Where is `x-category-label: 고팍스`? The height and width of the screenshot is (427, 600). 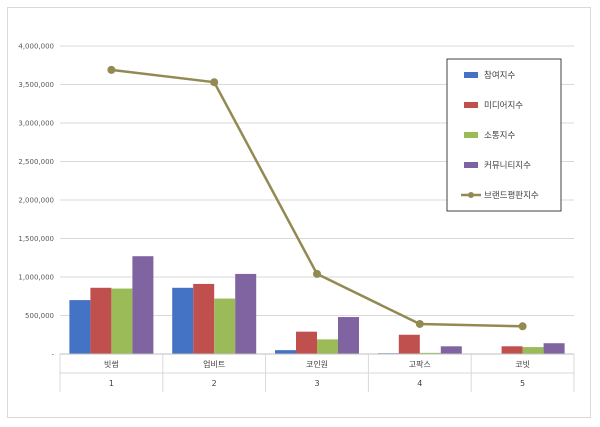 x-category-label: 고팍스 is located at coordinates (420, 364).